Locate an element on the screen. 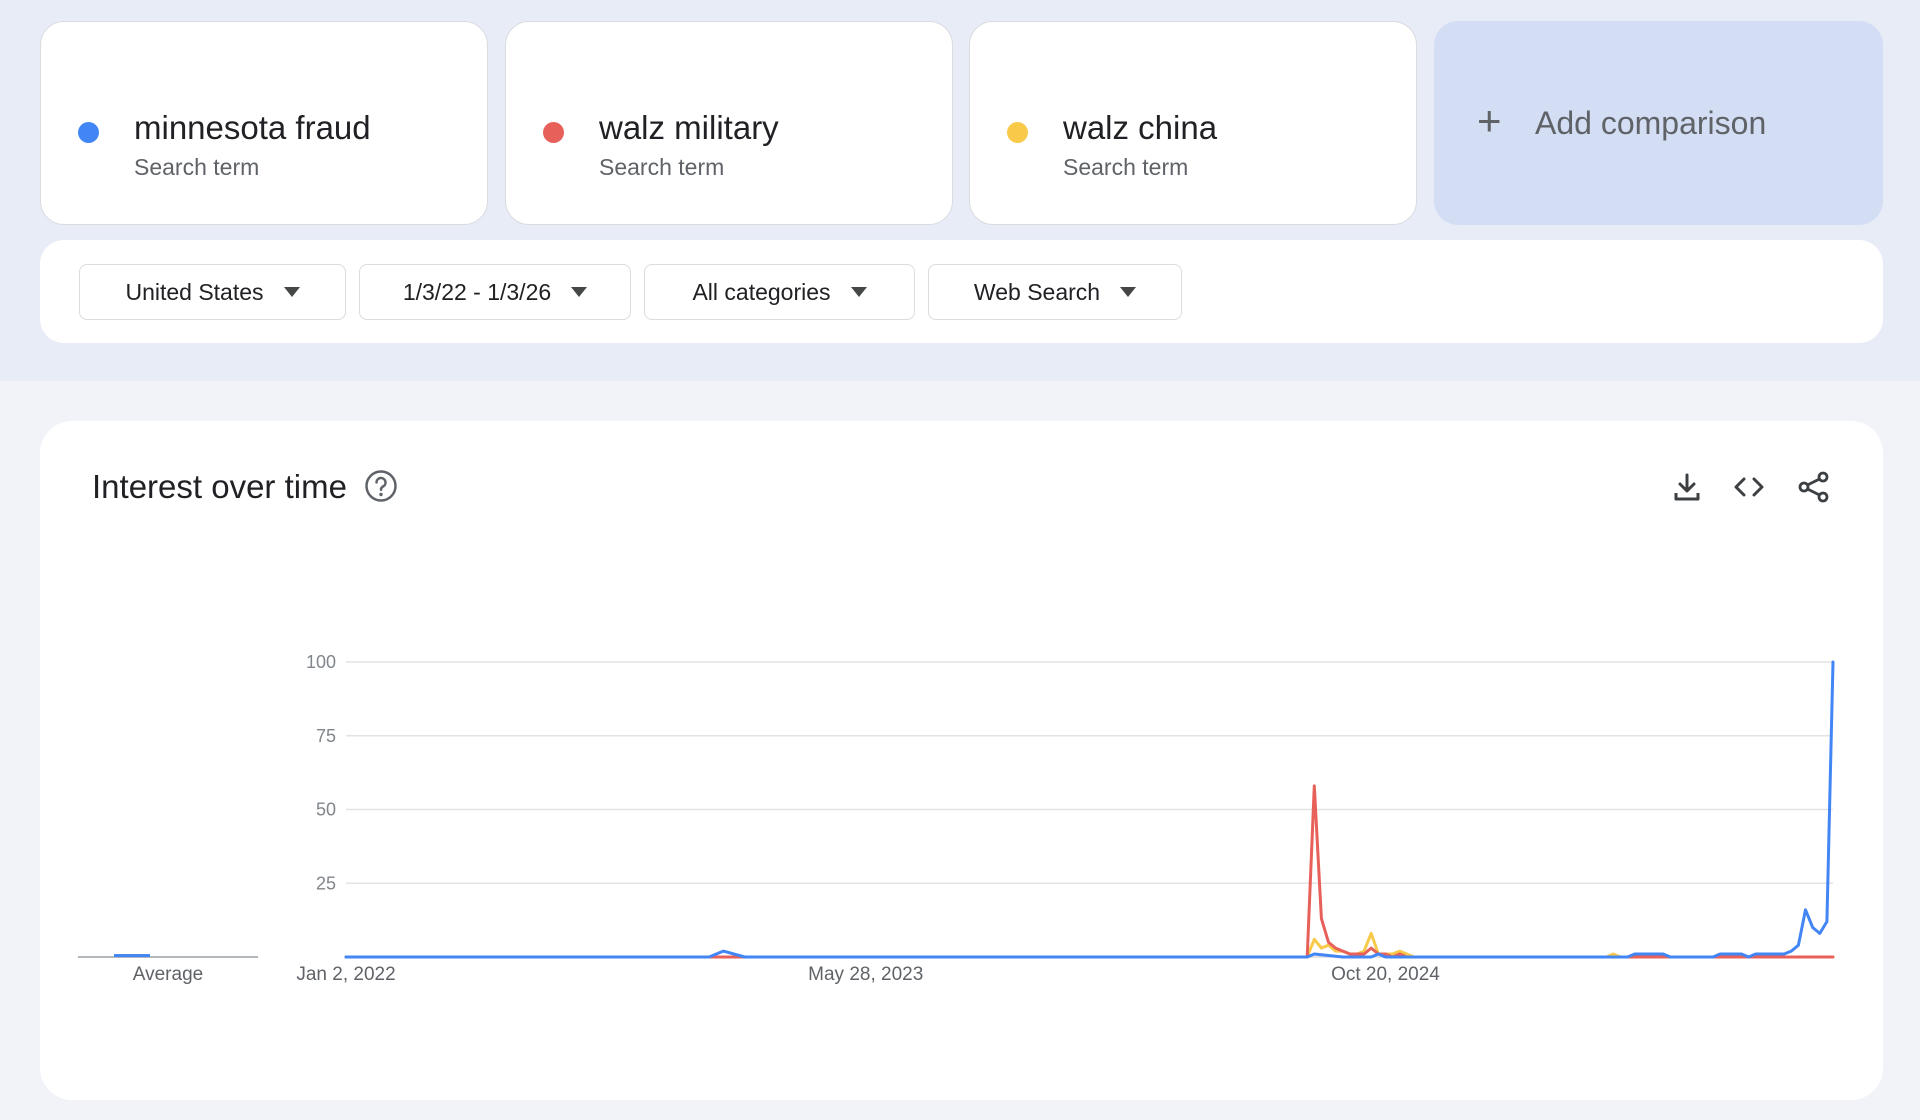  region-dropdown: United States is located at coordinates (212, 292).